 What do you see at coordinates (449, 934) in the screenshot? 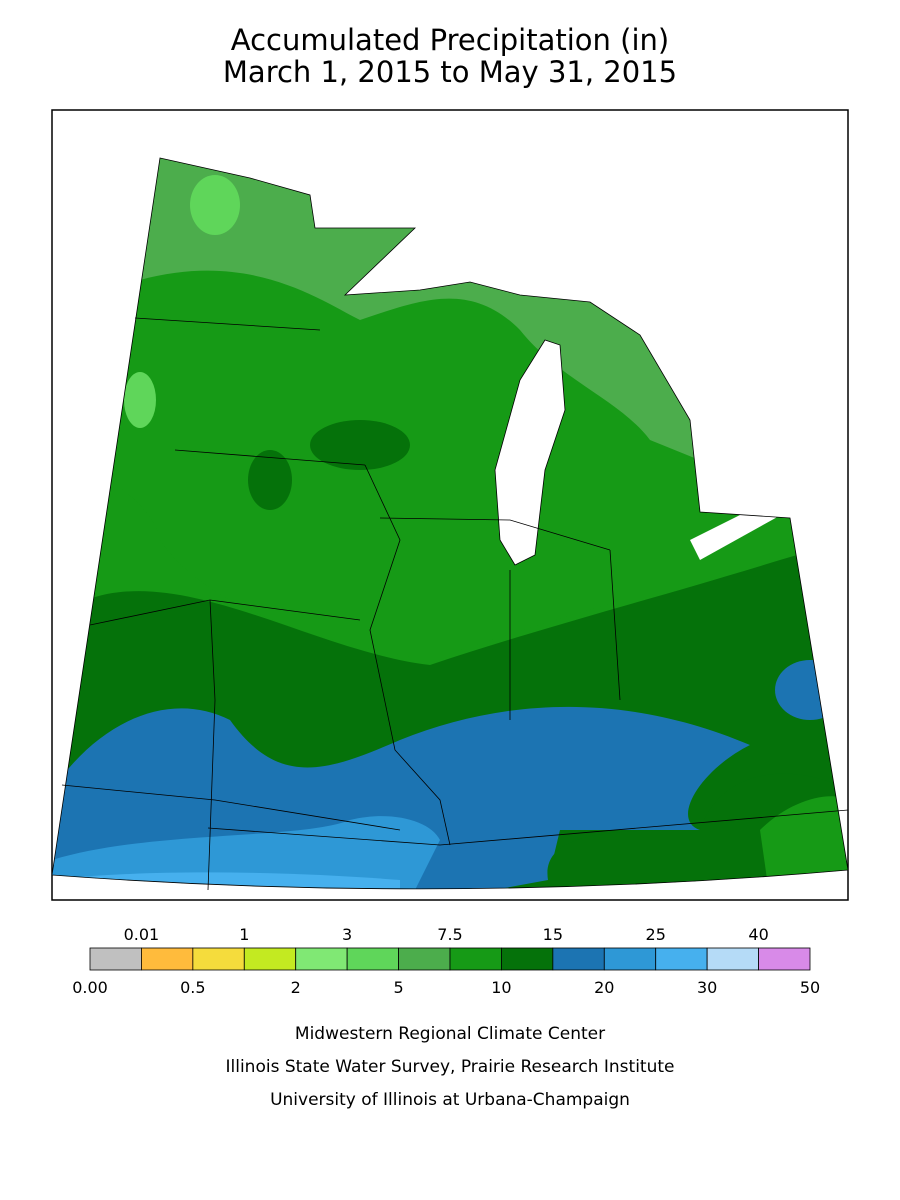
I see `legend-label: 7.5` at bounding box center [449, 934].